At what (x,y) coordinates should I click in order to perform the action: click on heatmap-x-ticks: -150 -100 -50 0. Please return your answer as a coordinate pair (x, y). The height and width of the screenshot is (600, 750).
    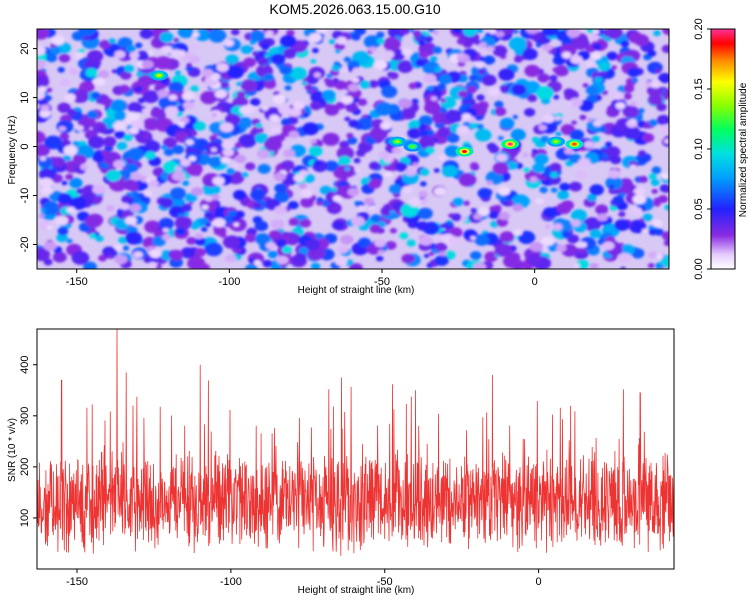
    Looking at the image, I should click on (302, 278).